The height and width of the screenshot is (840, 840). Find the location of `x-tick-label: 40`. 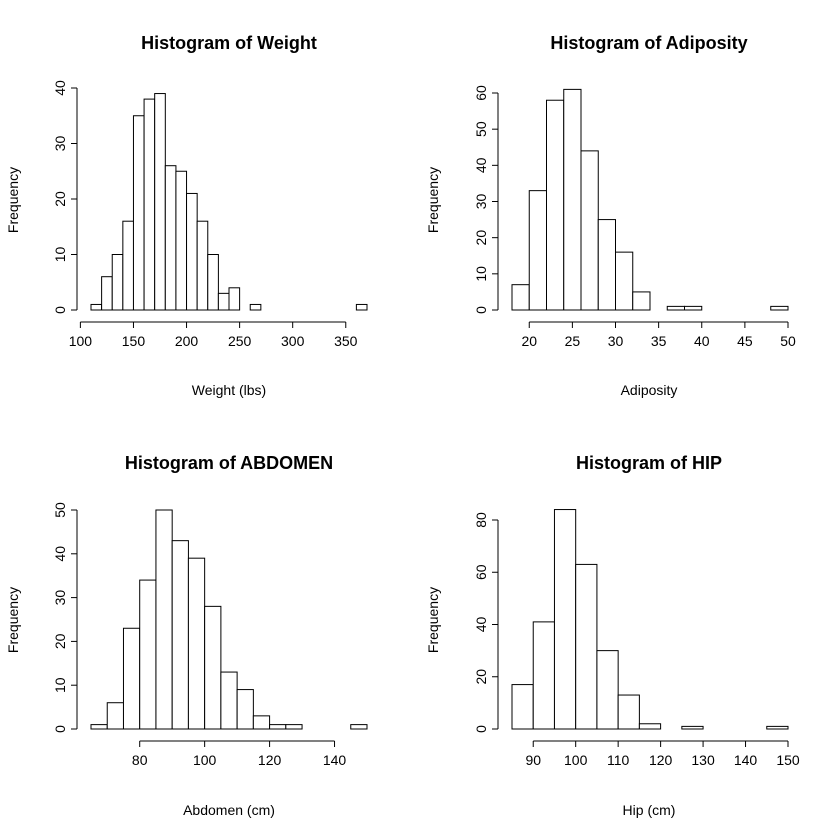

x-tick-label: 40 is located at coordinates (702, 341).